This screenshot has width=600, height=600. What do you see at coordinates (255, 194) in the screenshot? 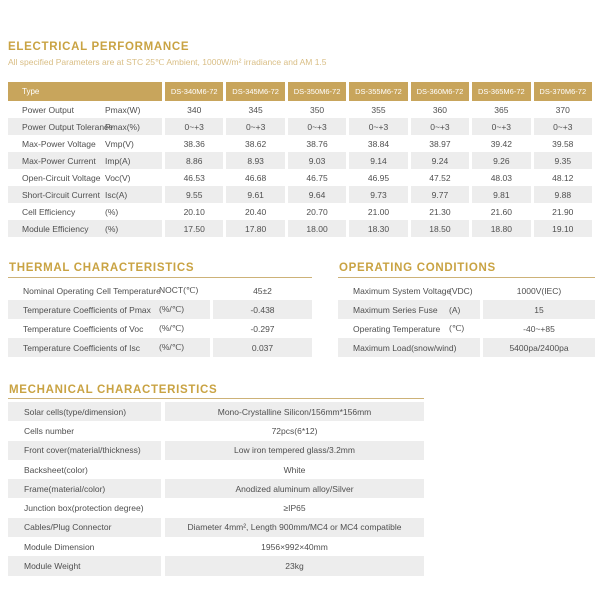
I see `value-cell: 9.61` at bounding box center [255, 194].